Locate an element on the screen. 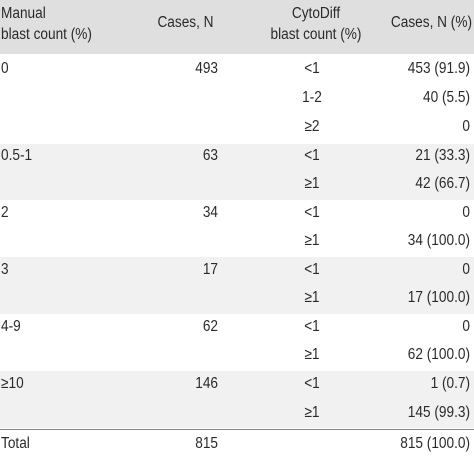  header-manual-line1: Manual is located at coordinates (23, 13).